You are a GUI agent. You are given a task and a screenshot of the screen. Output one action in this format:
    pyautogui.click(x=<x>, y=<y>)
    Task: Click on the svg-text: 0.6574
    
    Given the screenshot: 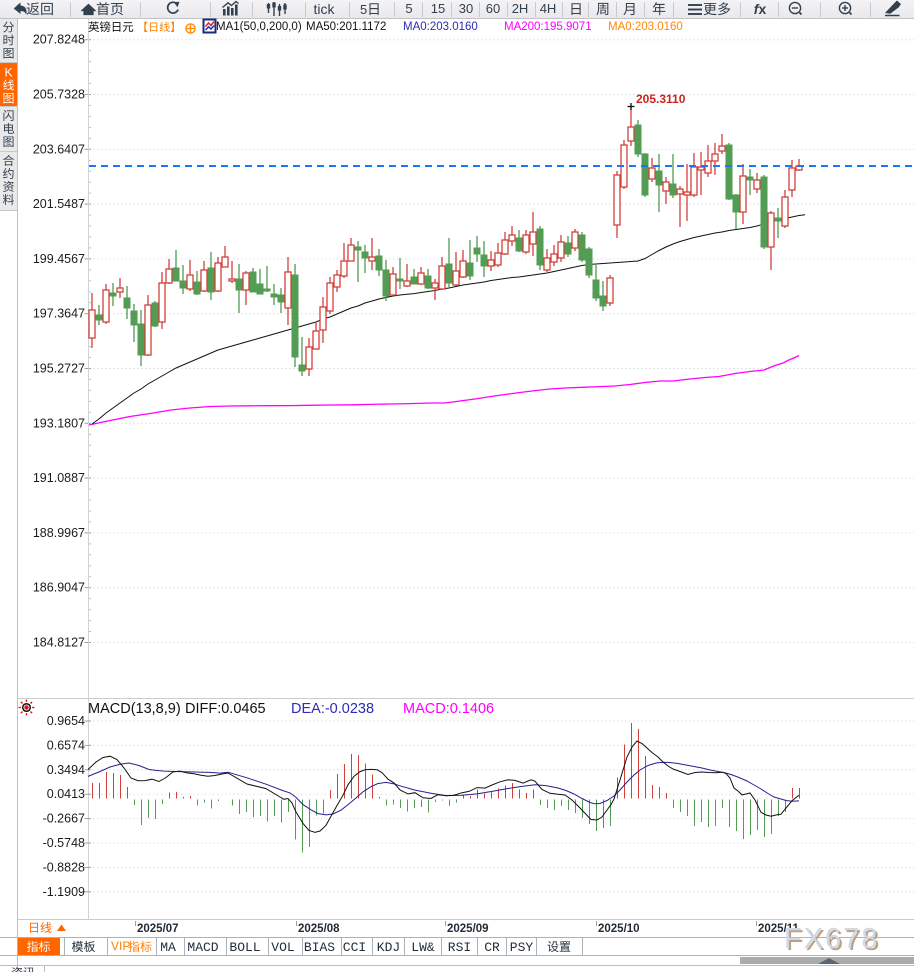 What is the action you would take?
    pyautogui.click(x=66, y=745)
    